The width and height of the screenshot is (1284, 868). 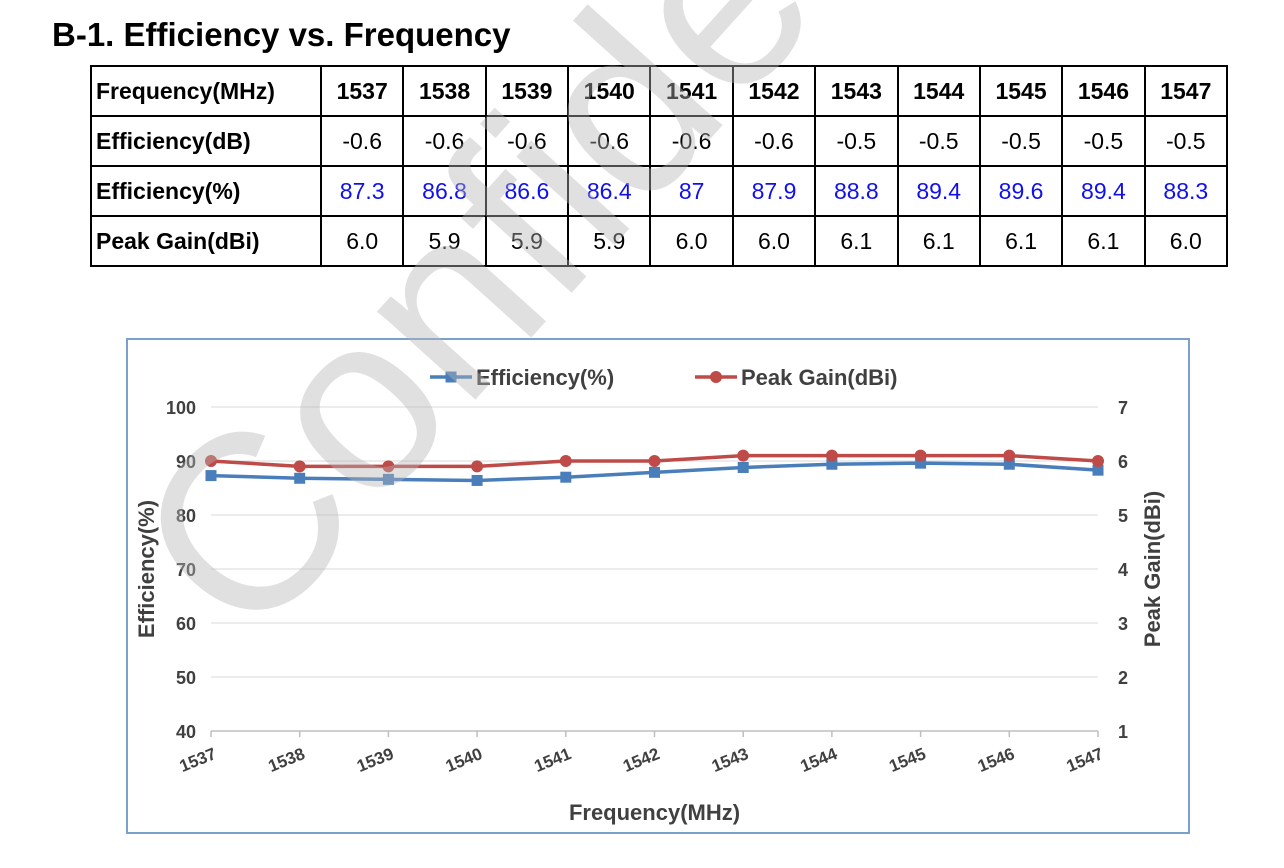 What do you see at coordinates (444, 191) in the screenshot?
I see `table-cell: 86.8` at bounding box center [444, 191].